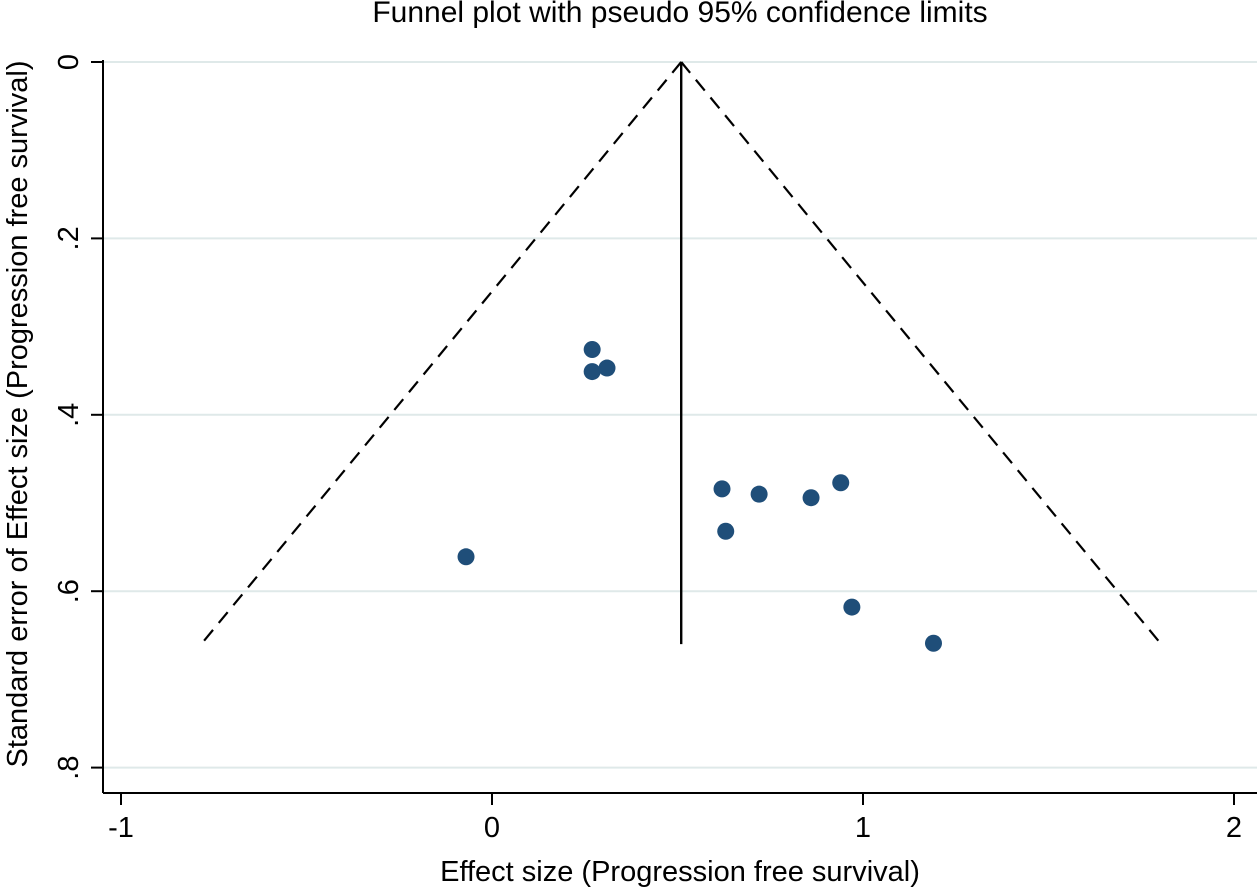 Image resolution: width=1257 pixels, height=888 pixels. I want to click on x-axis-label: Effect size (Progression free survival), so click(680, 872).